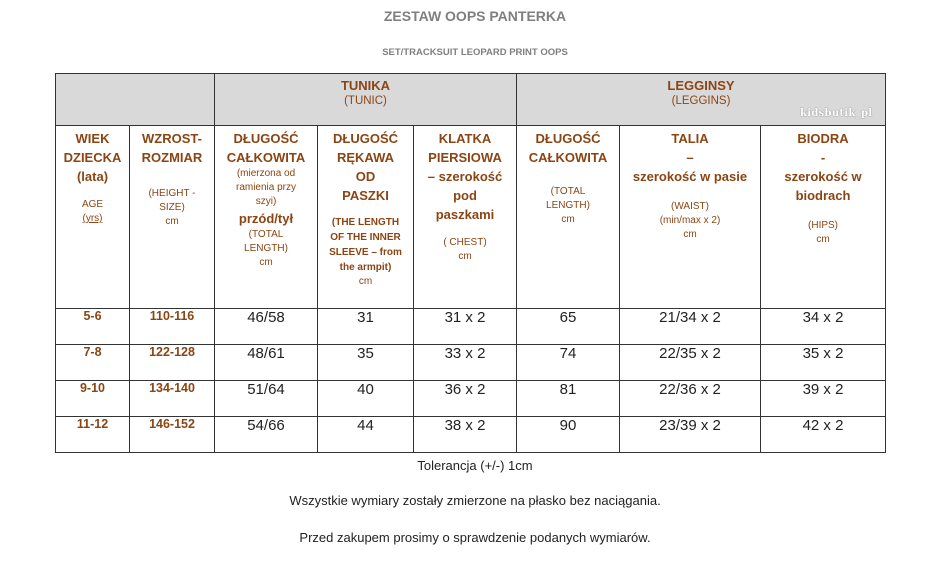 Image resolution: width=950 pixels, height=567 pixels. I want to click on header-text: (THE LENGTH, so click(365, 222).